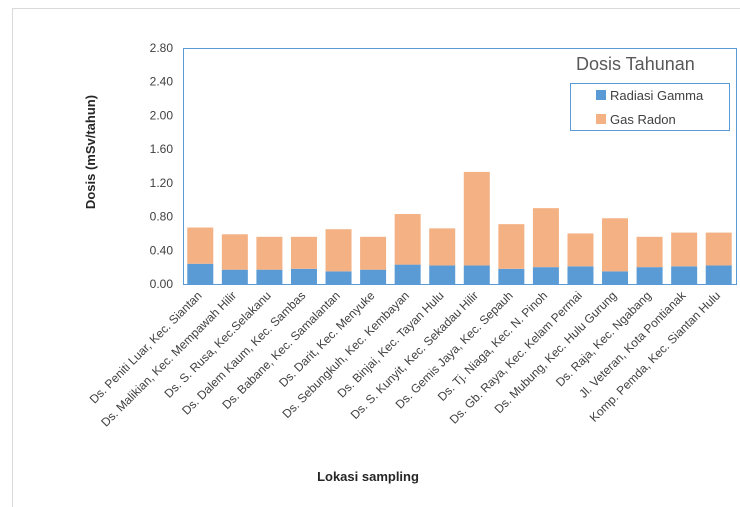  I want to click on y-axis-ticks: 0.00 0.40 0.80 1.20 1.60 2.00 2.40 2.80, so click(162, 166).